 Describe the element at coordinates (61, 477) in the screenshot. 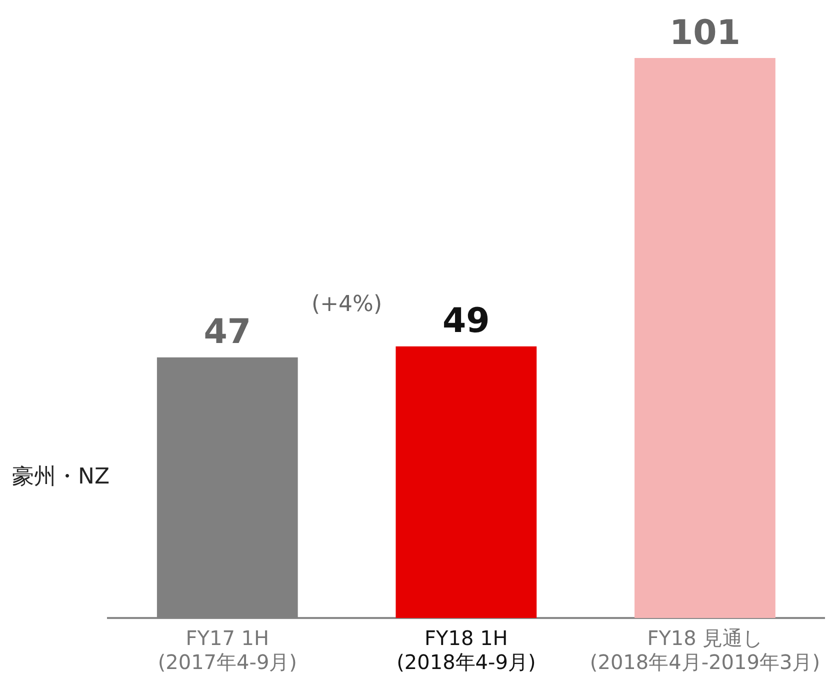

I see `y-axis-title: 豪州・NZ` at that location.